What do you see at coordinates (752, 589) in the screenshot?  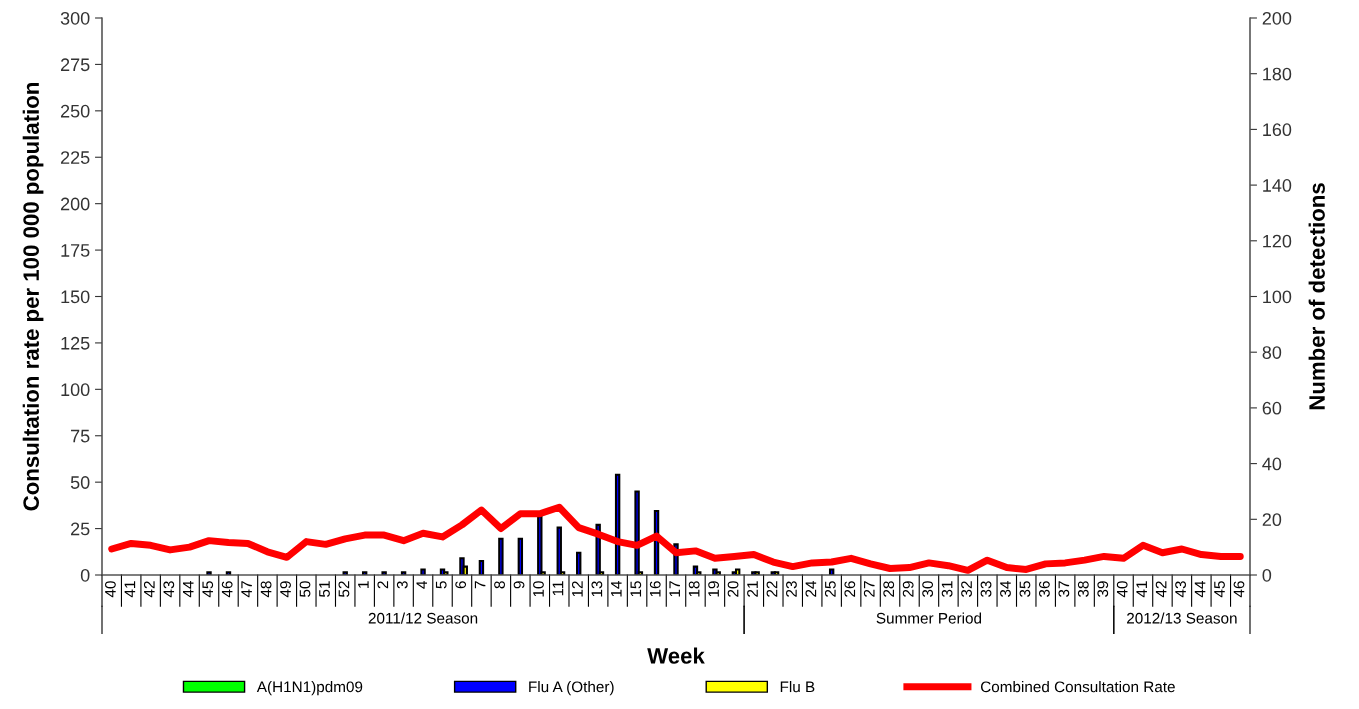 I see `x-tick-label: 21` at bounding box center [752, 589].